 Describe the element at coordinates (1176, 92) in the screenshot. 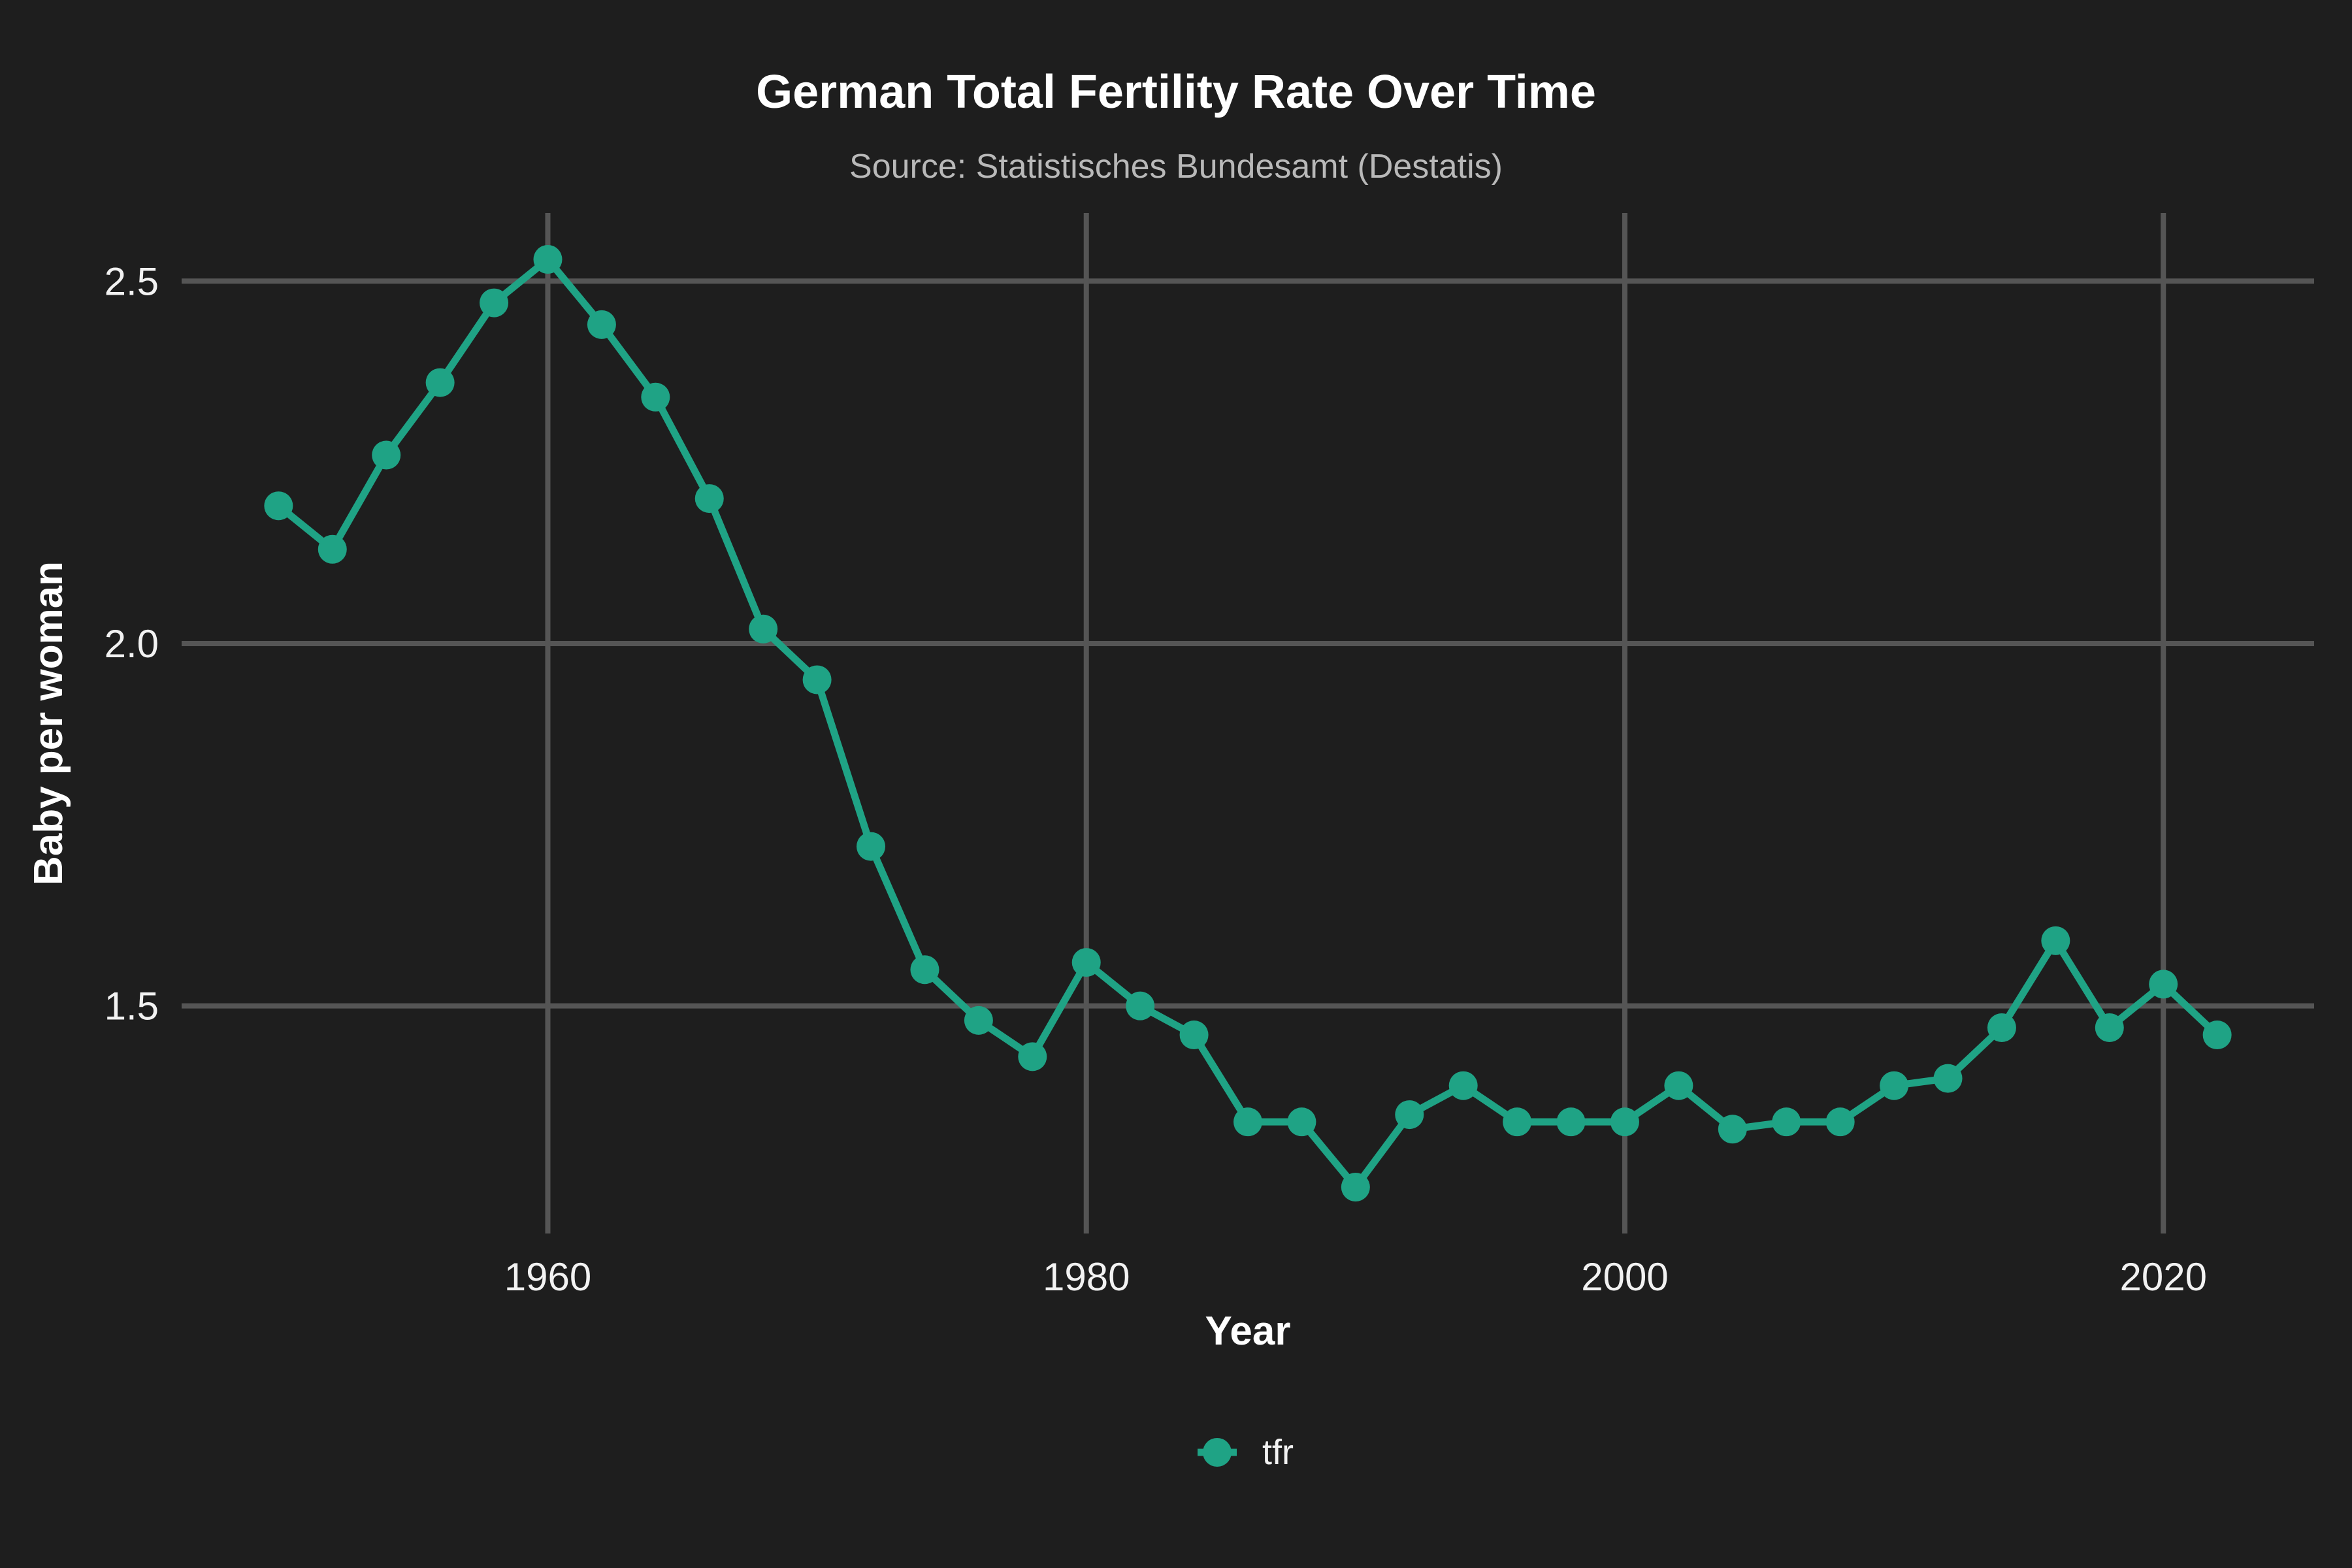

I see `chart-title: German Total Fertility Rate Over Time` at that location.